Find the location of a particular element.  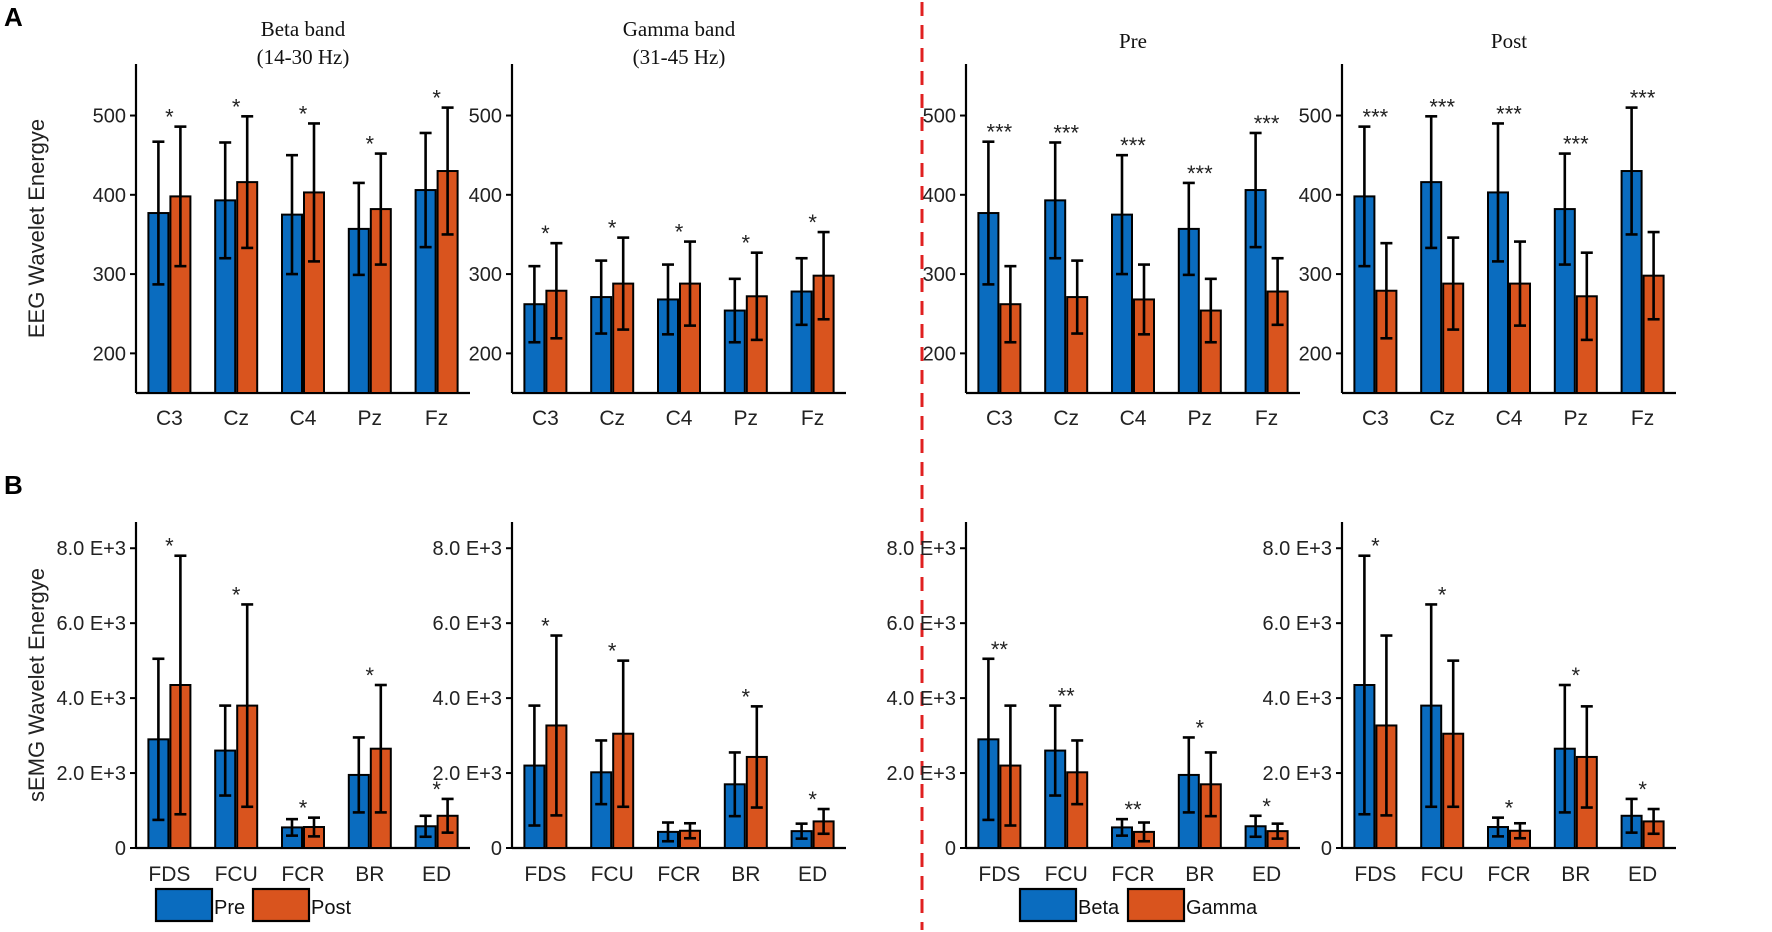

y-tick-label: 2.0 E+3 is located at coordinates (467, 774).